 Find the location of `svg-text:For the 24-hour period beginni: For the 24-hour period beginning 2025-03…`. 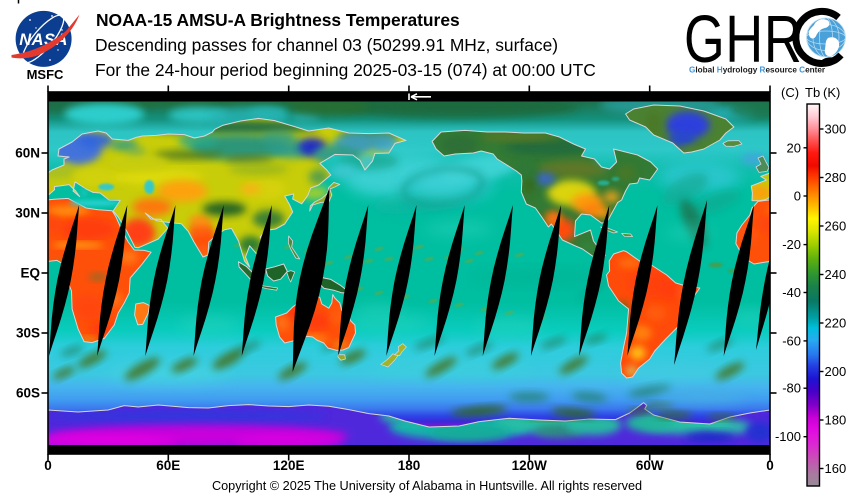

svg-text:For the 24-hour period beginni: For the 24-hour period beginning 2025-03… is located at coordinates (345, 70).